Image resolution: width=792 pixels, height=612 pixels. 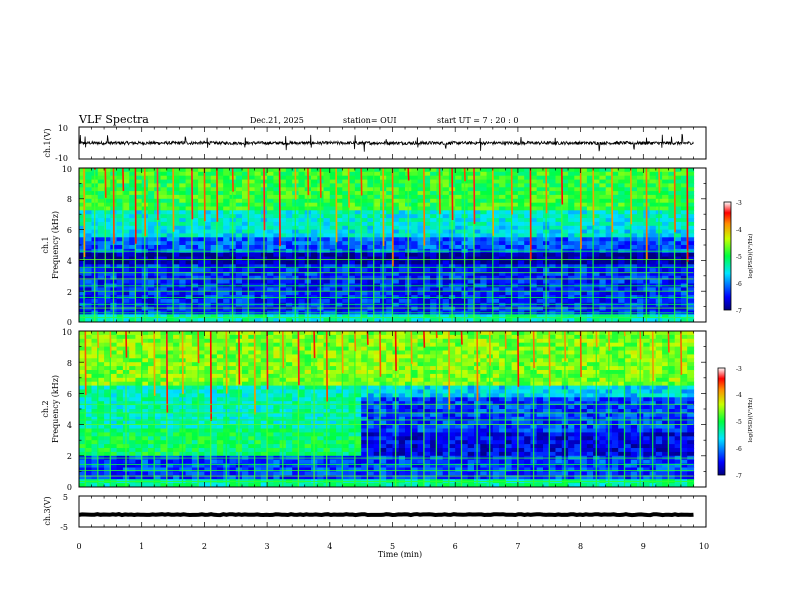 I want to click on ch1-colorbar-label: log(PSD)(V²/Hz), so click(x=750, y=256).